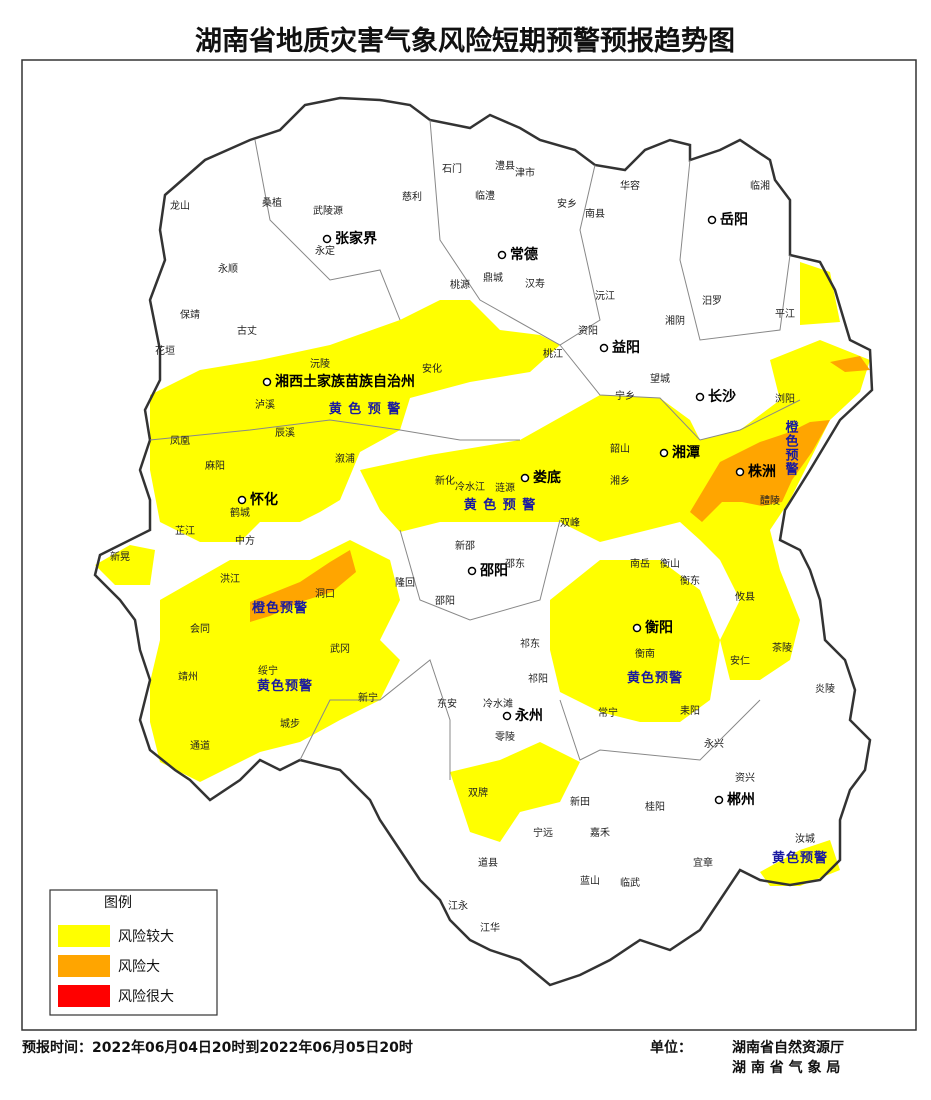 This screenshot has height=1100, width=931. What do you see at coordinates (734, 219) in the screenshot?
I see `city-label: 岳阳` at bounding box center [734, 219].